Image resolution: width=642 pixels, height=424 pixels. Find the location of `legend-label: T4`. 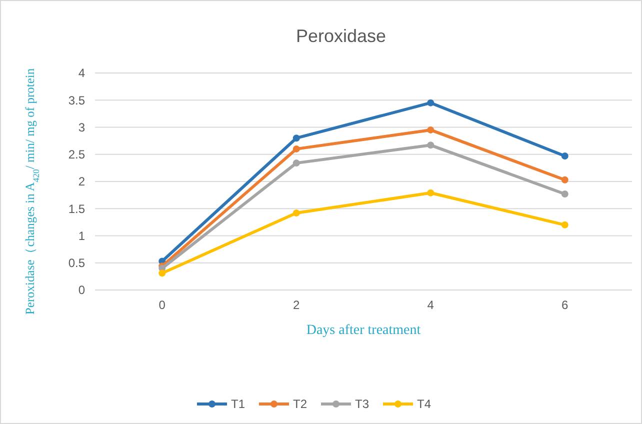

legend-label: T4 is located at coordinates (424, 404).